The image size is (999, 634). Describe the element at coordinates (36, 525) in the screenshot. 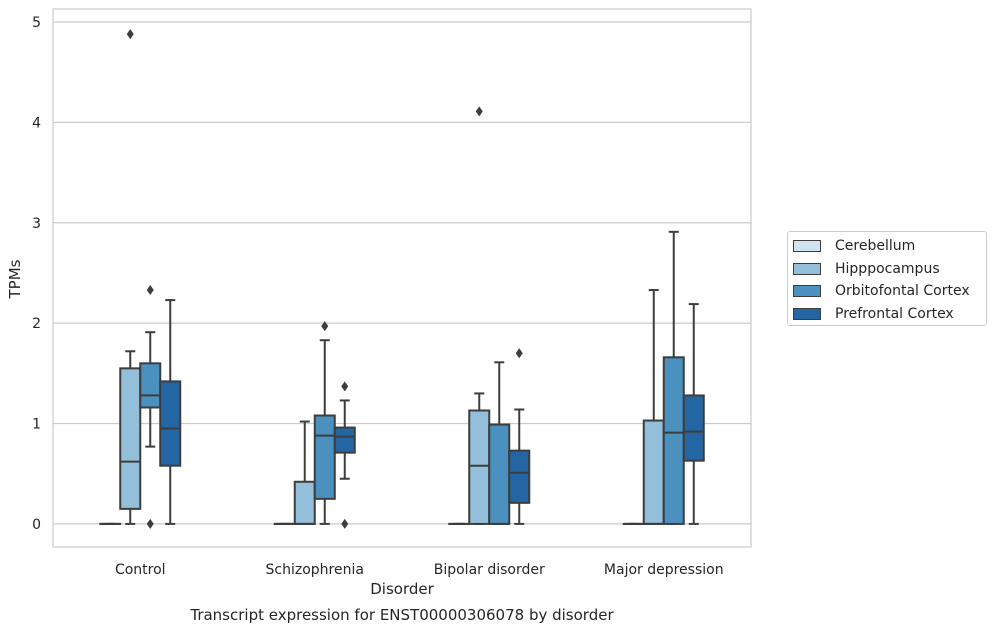

I see `y-tick-label: 0` at that location.